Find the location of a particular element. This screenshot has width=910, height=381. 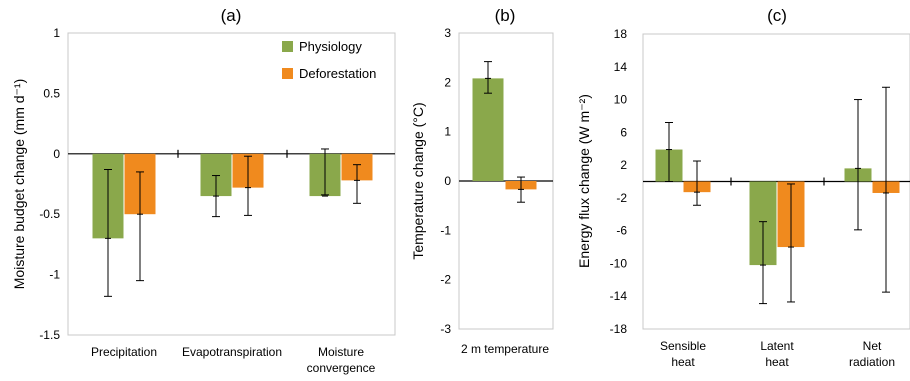

x-category-label: 2 m temperature is located at coordinates (505, 349).